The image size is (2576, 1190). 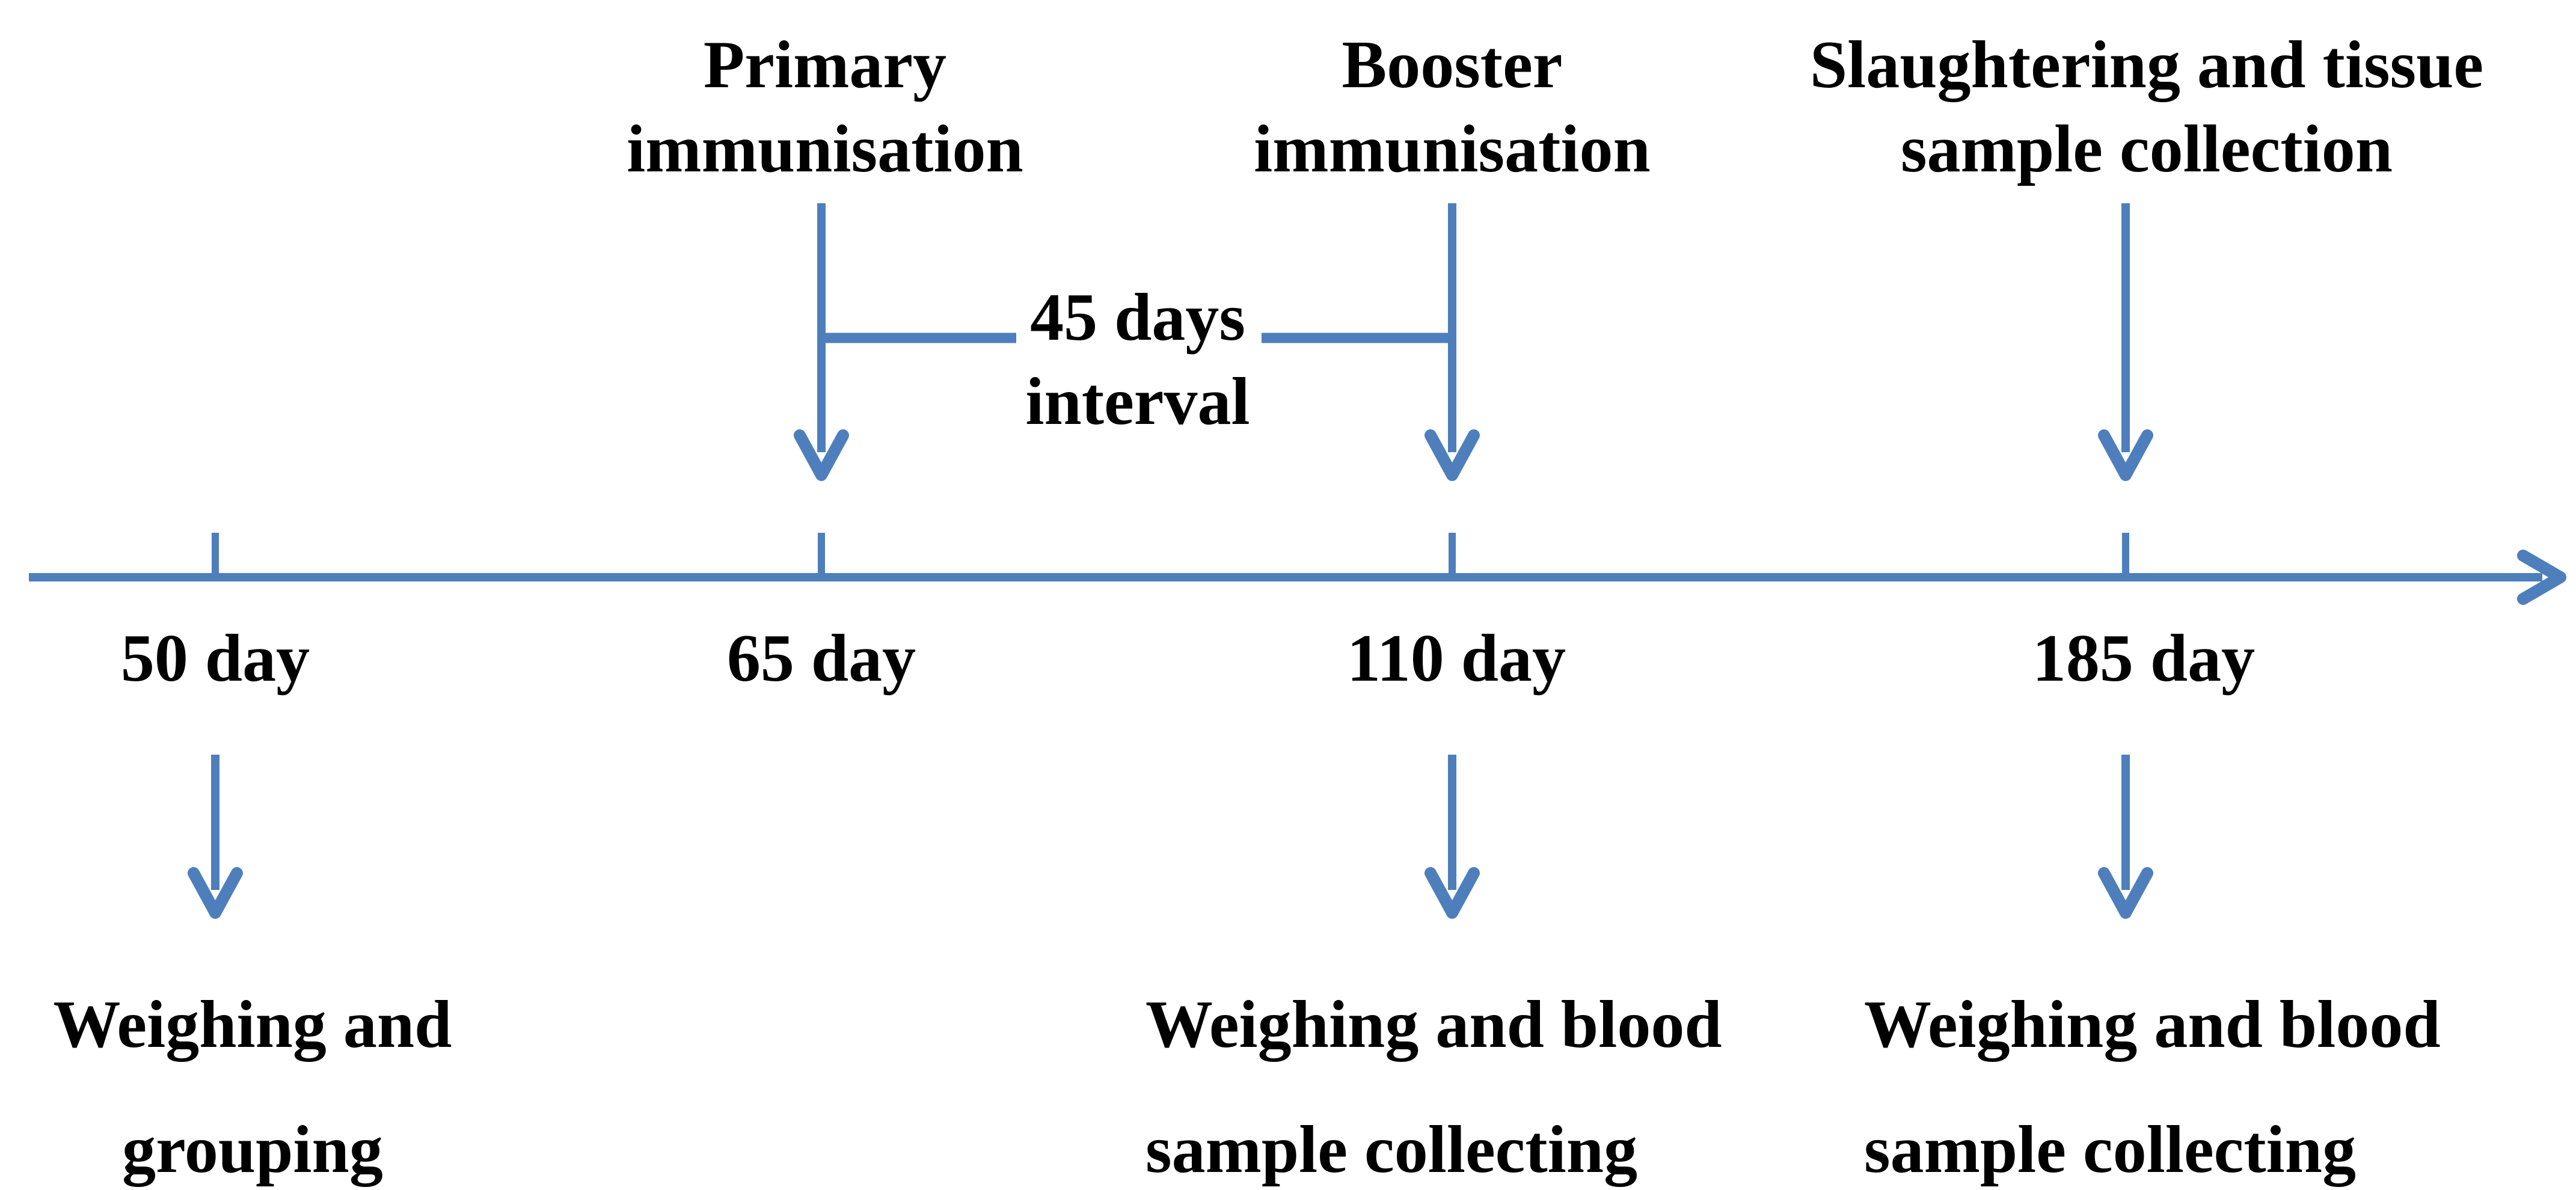 What do you see at coordinates (2146, 149) in the screenshot?
I see `slaughtering-label-line2: sample collection` at bounding box center [2146, 149].